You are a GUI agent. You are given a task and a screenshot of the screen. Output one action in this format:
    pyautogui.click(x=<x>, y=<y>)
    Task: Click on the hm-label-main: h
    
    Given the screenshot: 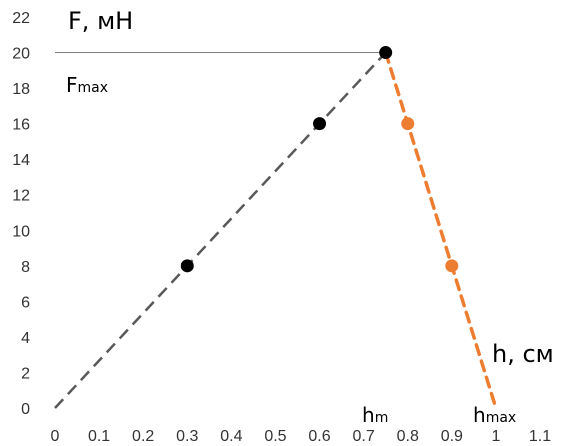 What is the action you would take?
    pyautogui.click(x=368, y=415)
    